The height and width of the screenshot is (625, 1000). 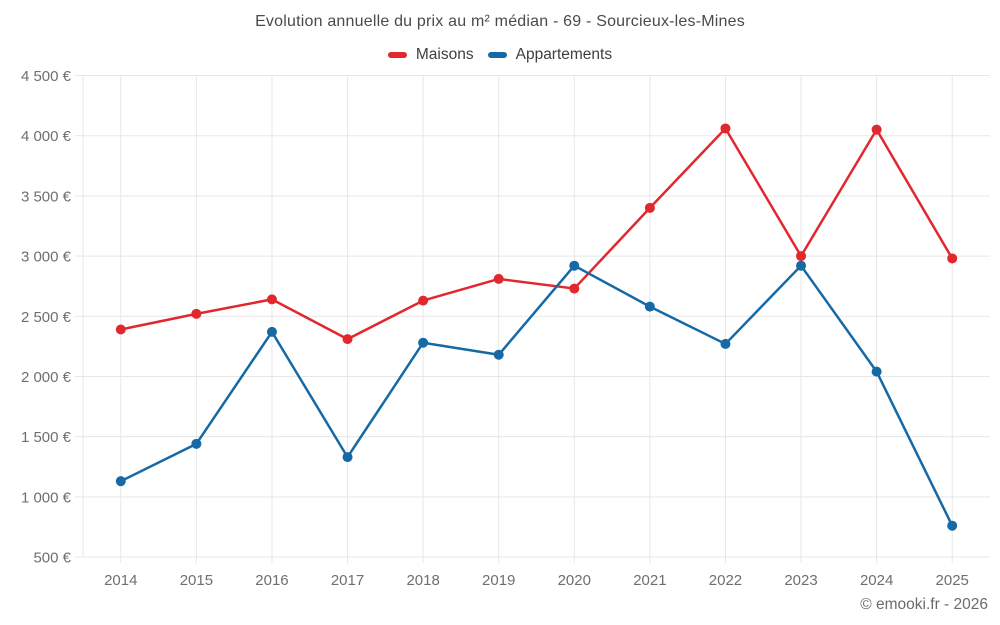 I want to click on legend-item-maisons: Maisons, so click(x=430, y=55).